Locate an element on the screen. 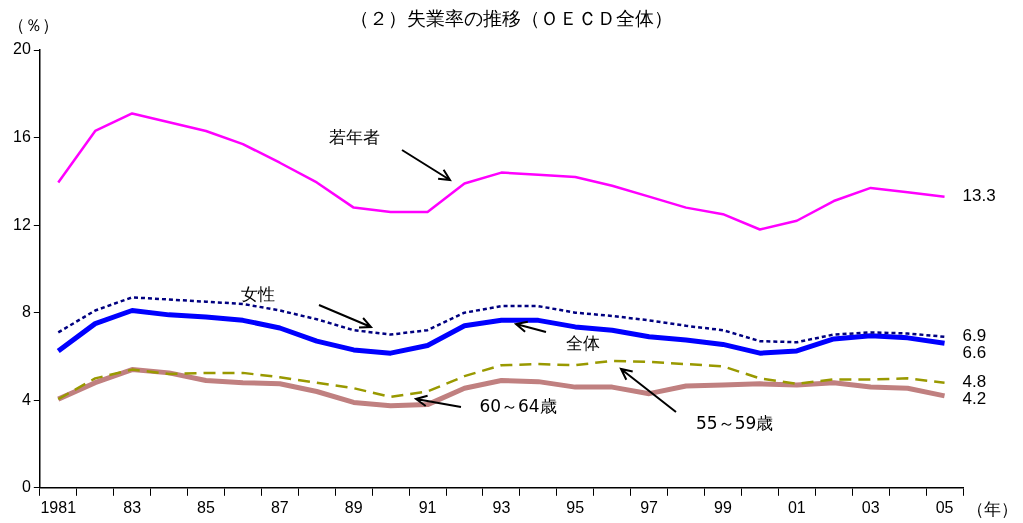 The image size is (1023, 523). x-tick-label: 03 is located at coordinates (870, 507).